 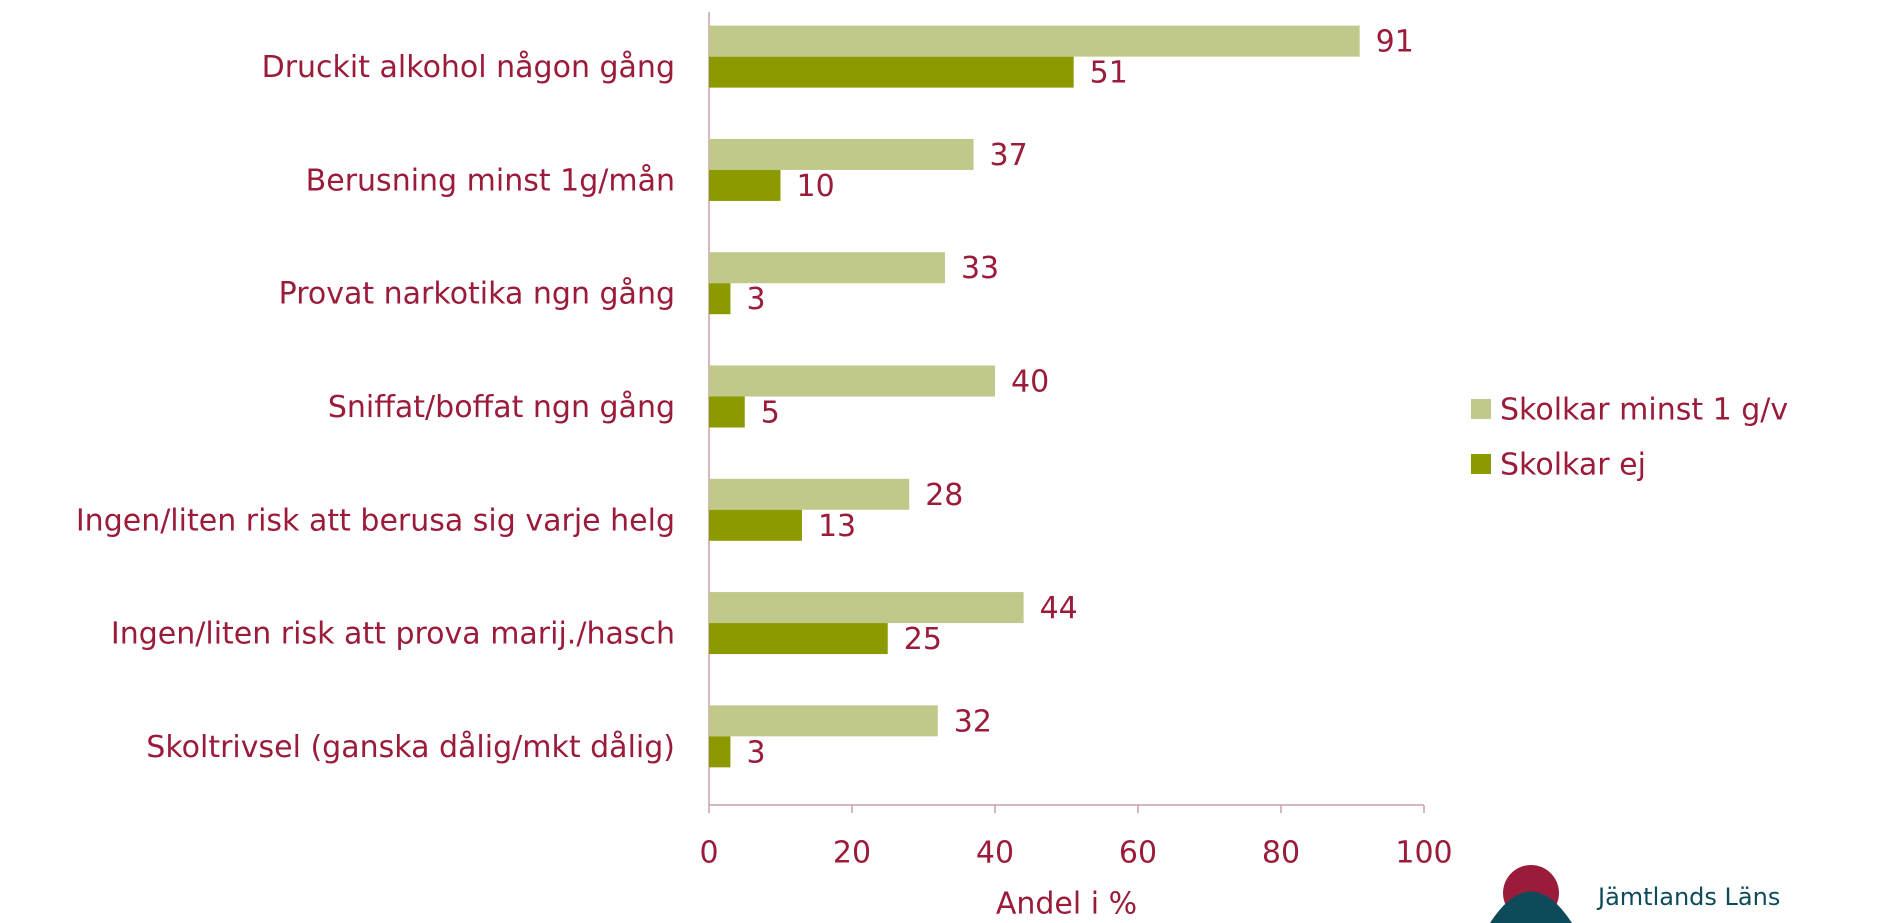 What do you see at coordinates (477, 294) in the screenshot?
I see `y-tick-label: Provat narkotika ngn gång` at bounding box center [477, 294].